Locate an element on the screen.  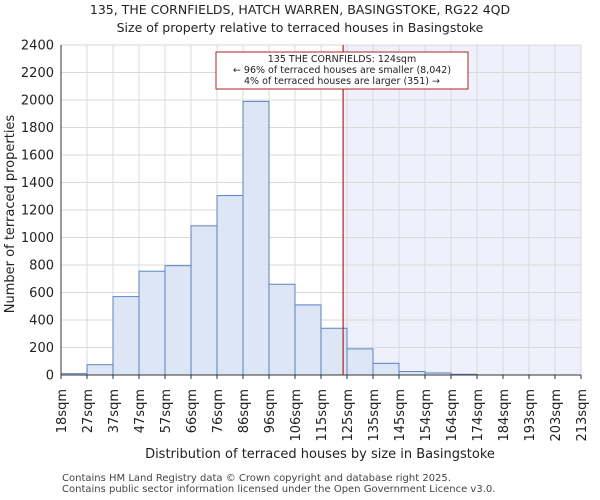
y-axis-label: Number of terraced properties is located at coordinates (10, 214).